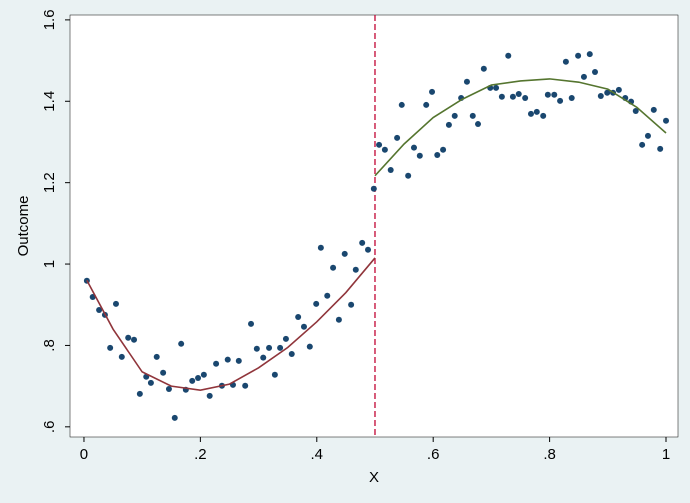  What do you see at coordinates (49, 264) in the screenshot?
I see `y-tick-label: 1` at bounding box center [49, 264].